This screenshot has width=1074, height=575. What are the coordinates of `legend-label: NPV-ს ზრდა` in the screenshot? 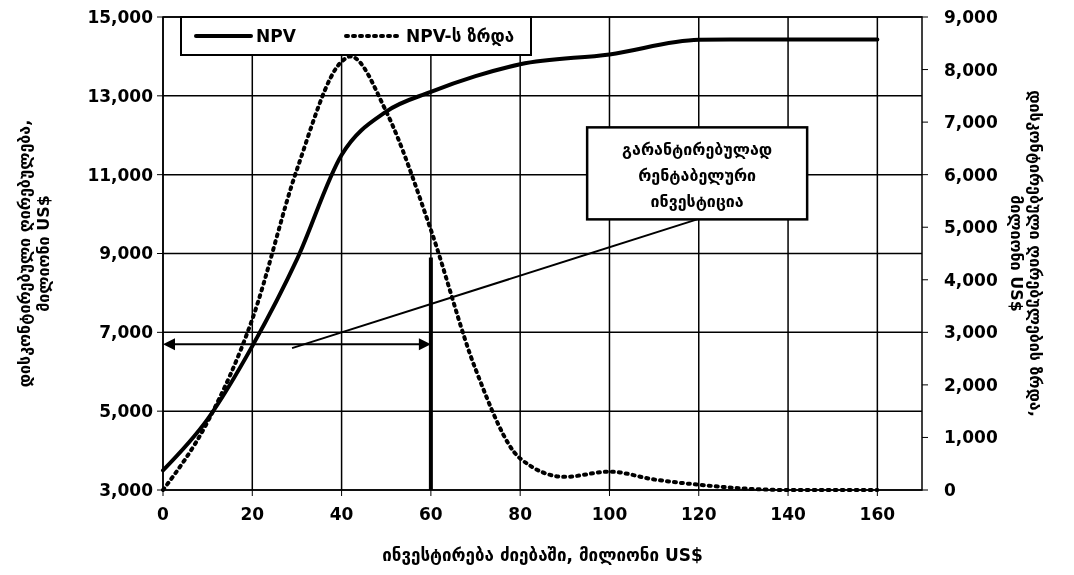 It's located at (460, 35).